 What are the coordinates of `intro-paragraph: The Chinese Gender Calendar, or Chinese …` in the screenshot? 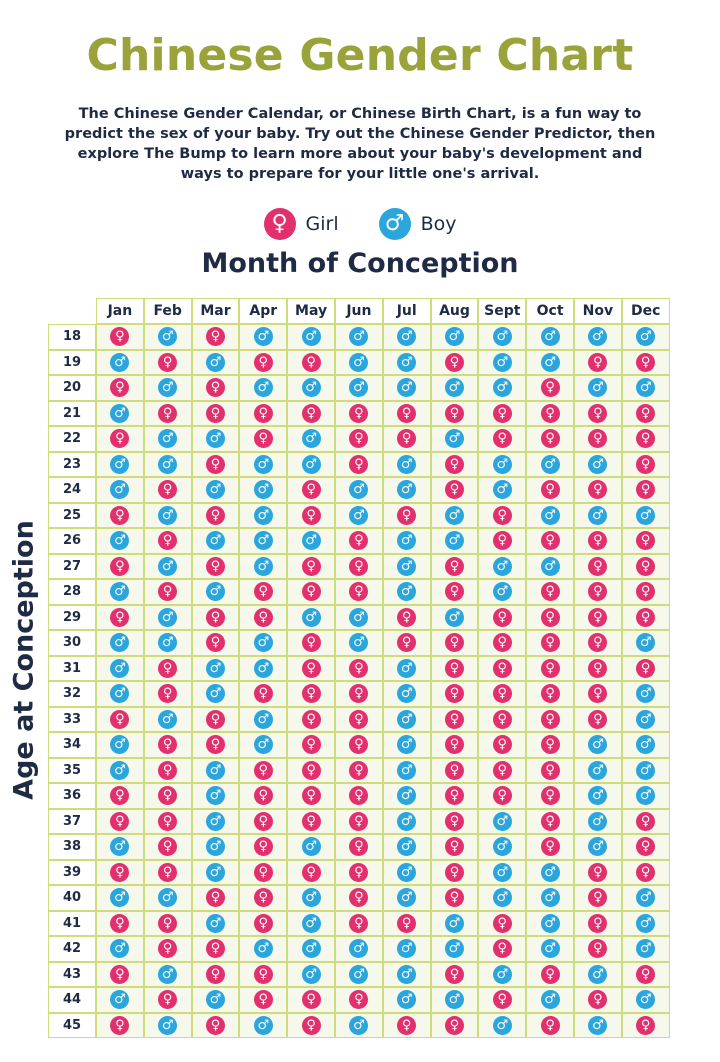 It's located at (360, 144).